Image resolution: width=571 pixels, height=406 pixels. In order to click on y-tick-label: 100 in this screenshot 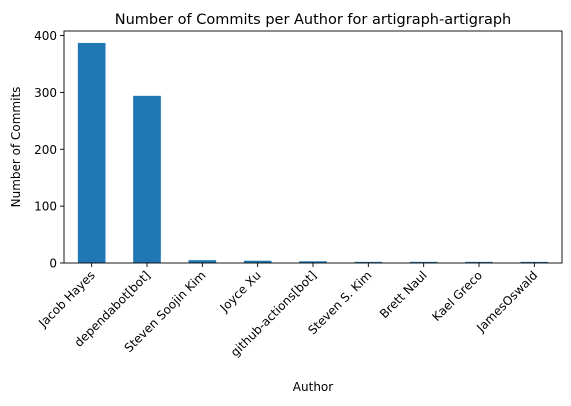, I will do `click(45, 207)`.